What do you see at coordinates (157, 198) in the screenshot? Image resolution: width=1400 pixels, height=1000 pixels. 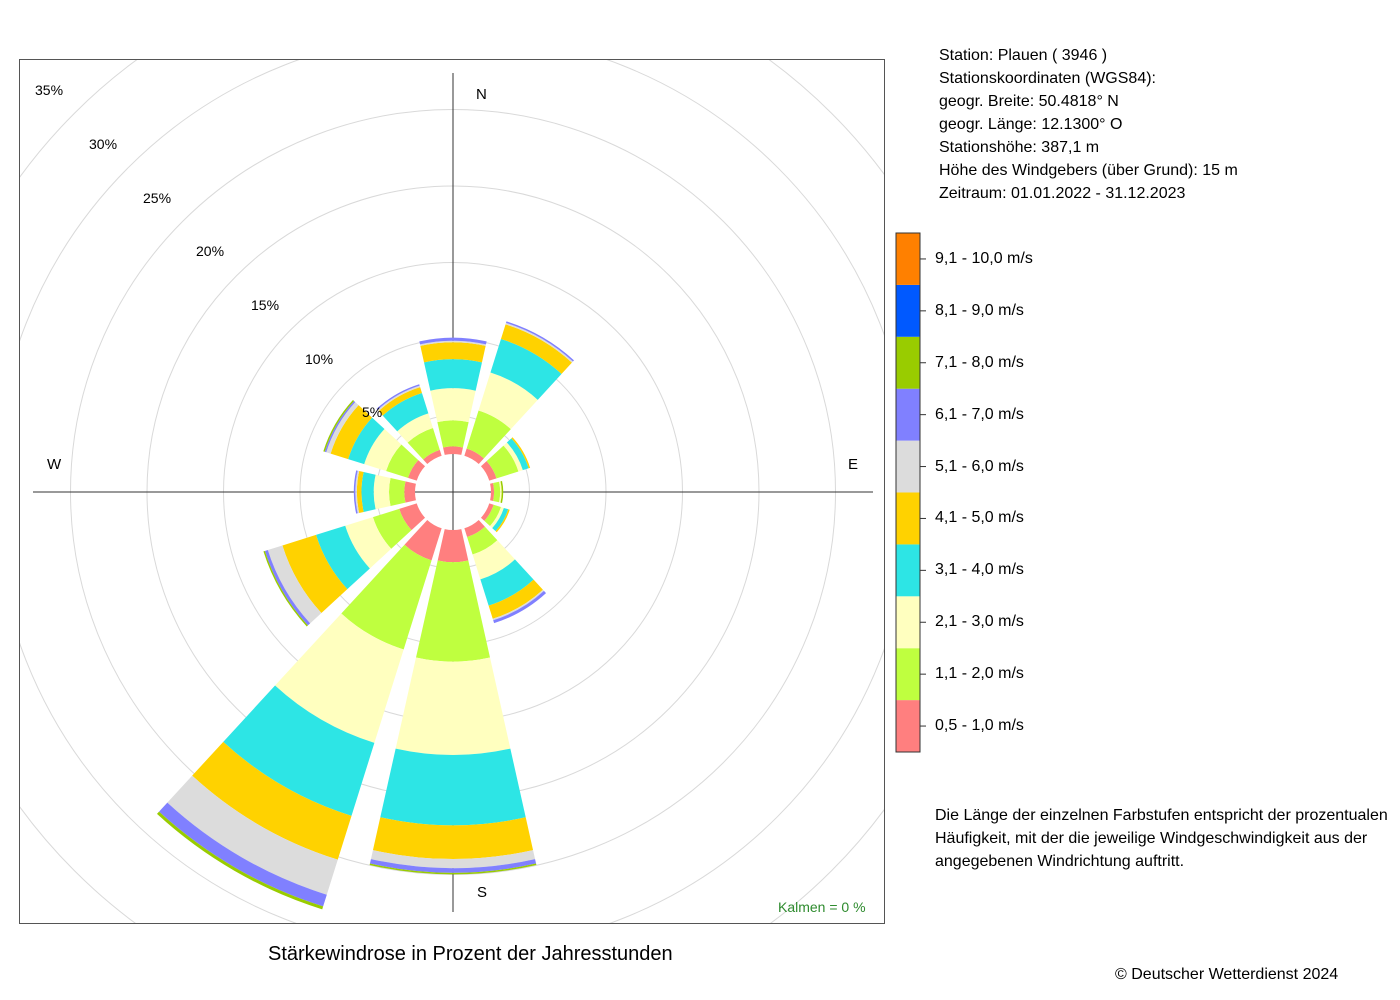 I see `ring-label-25: 25%` at bounding box center [157, 198].